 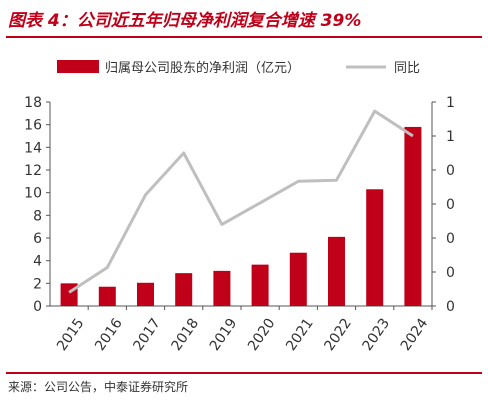 I want to click on bar-2018, so click(x=184, y=289).